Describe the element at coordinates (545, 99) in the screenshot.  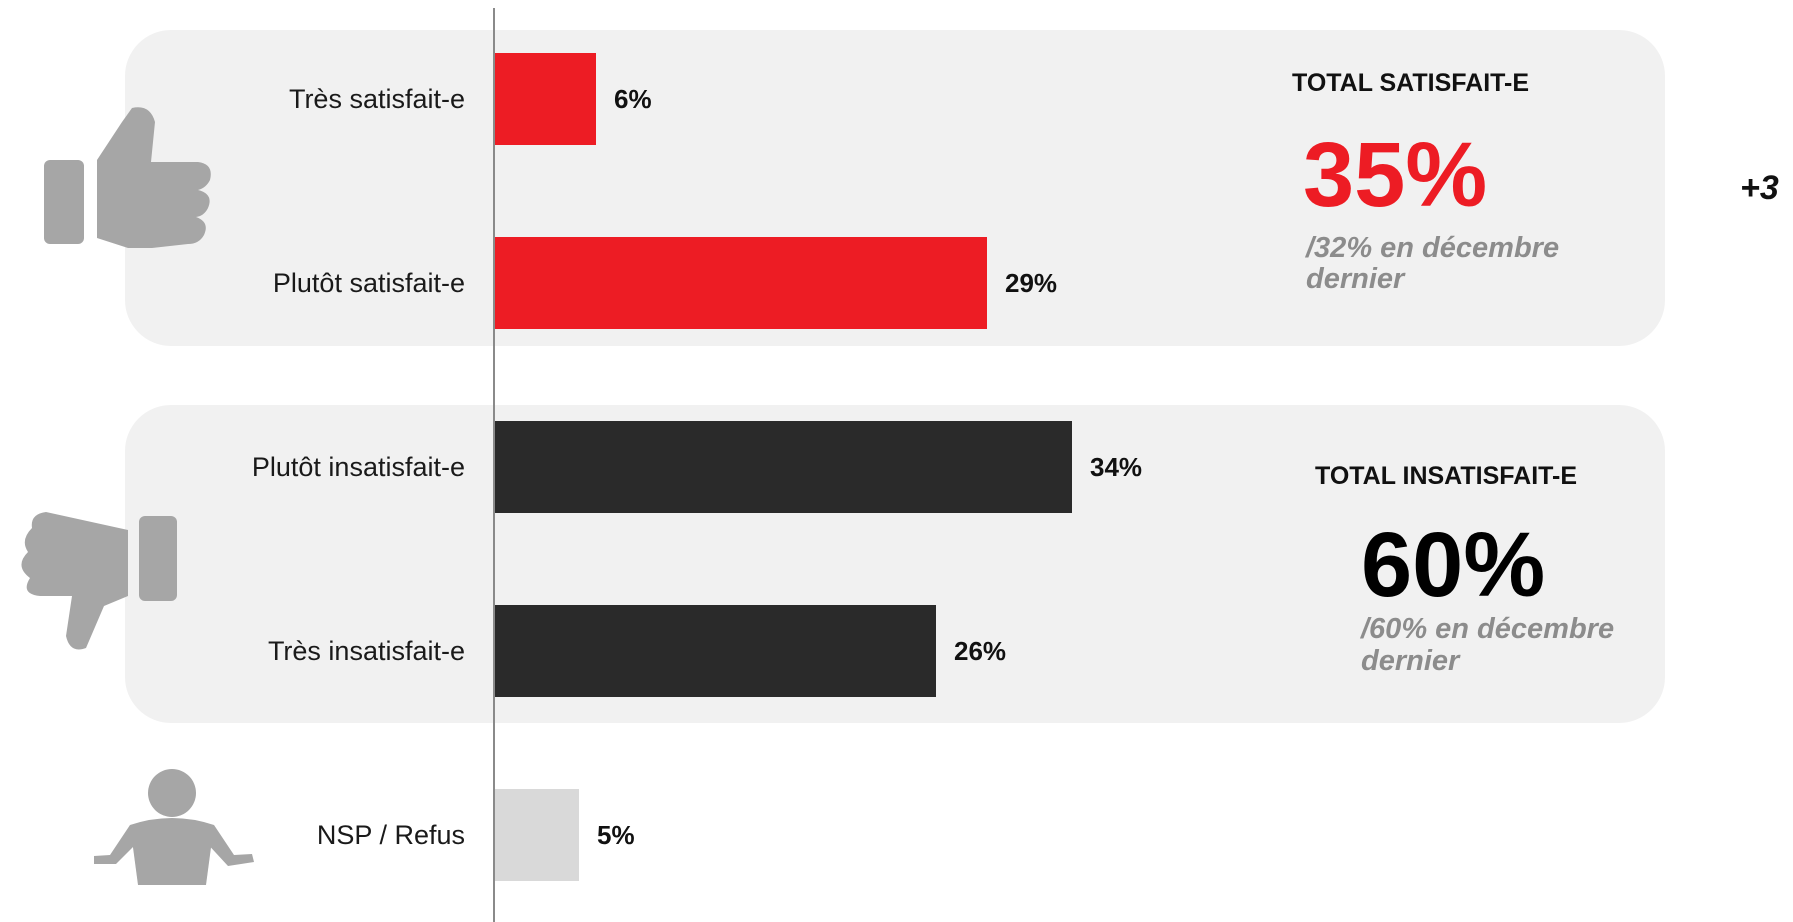
I see `bar-tres-satisfait-e` at that location.